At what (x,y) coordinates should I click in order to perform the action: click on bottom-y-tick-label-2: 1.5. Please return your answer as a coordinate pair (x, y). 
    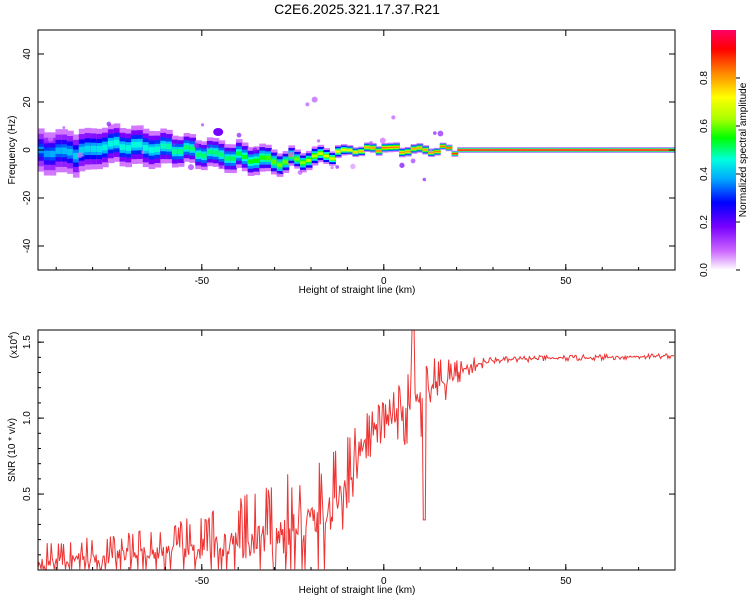
    Looking at the image, I should click on (27, 342).